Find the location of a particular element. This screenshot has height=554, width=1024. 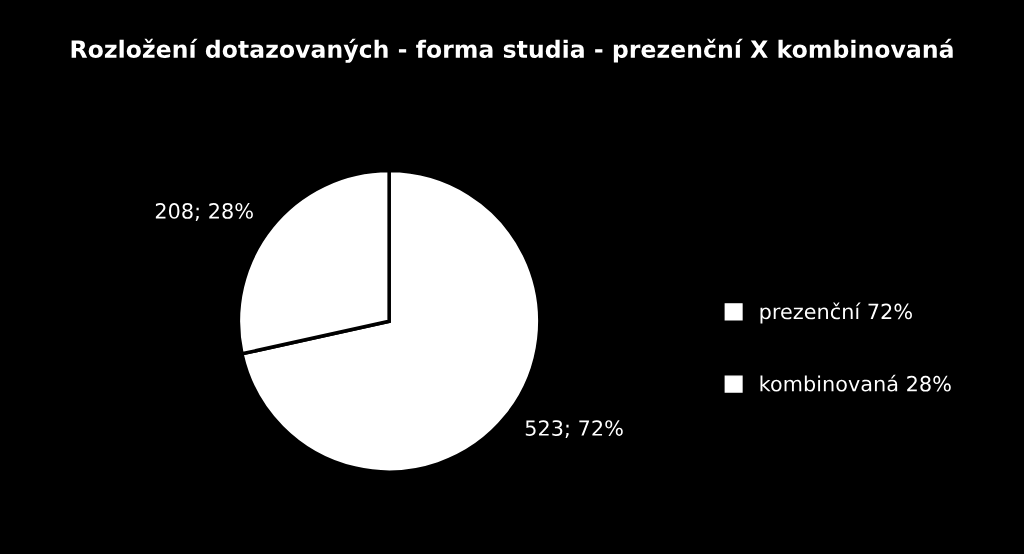

data-label: 208; 28% is located at coordinates (204, 212).